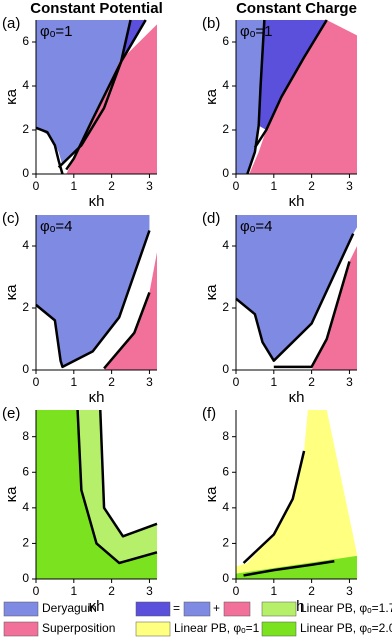 The width and height of the screenshot is (392, 641). I want to click on column-title: Constant Potential, so click(96, 8).